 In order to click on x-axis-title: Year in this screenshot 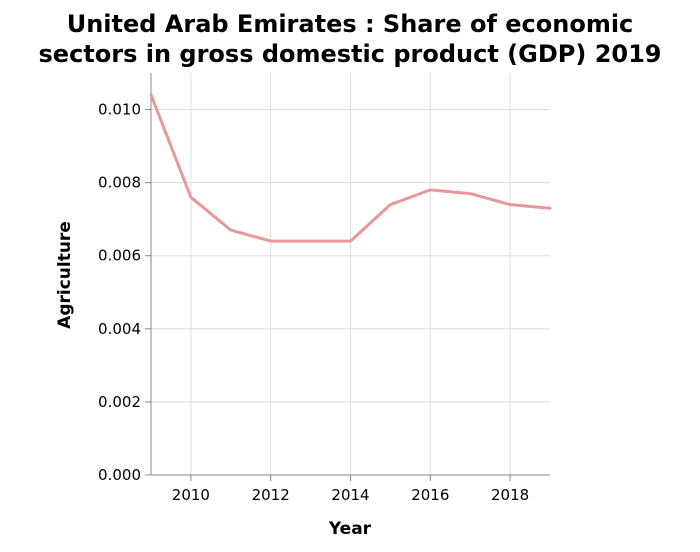, I will do `click(350, 529)`.